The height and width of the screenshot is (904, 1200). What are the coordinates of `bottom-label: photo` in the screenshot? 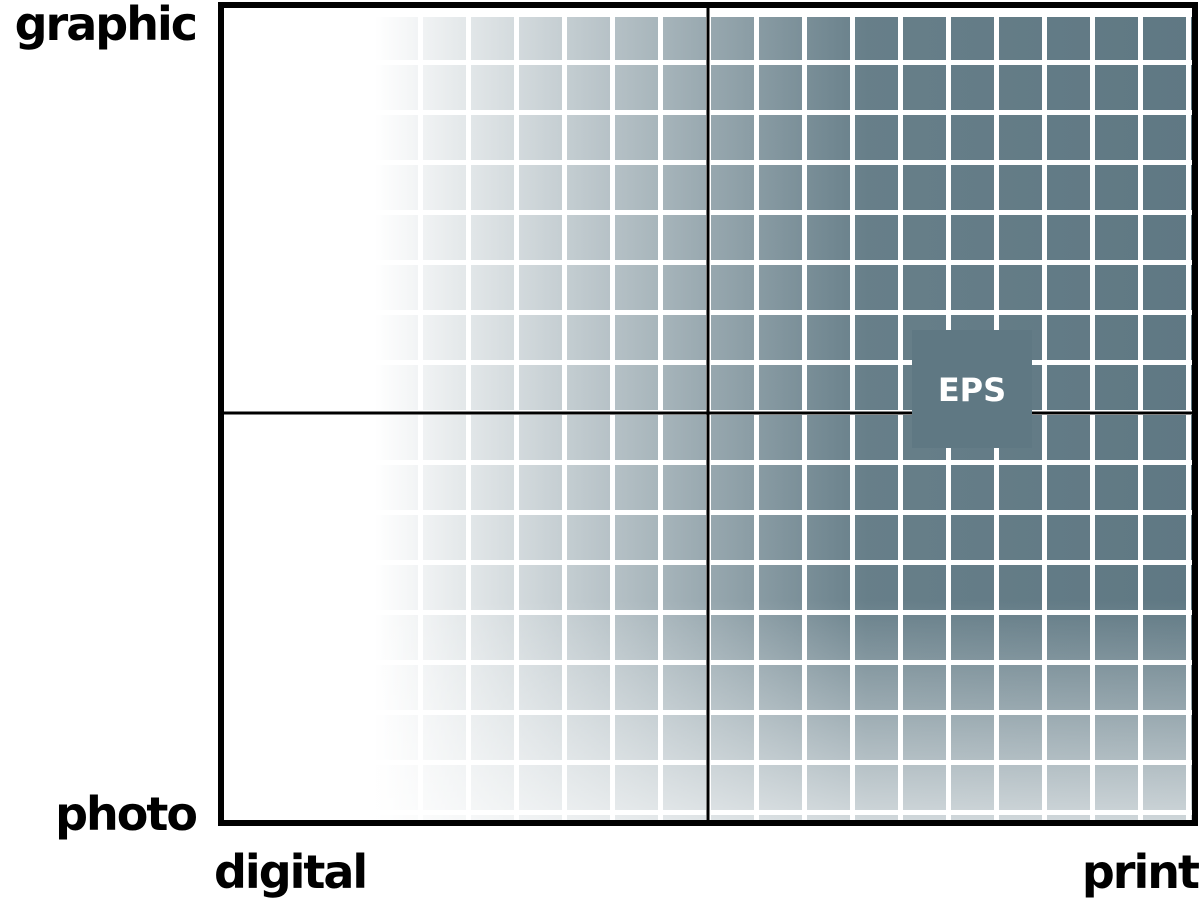 It's located at (125, 814).